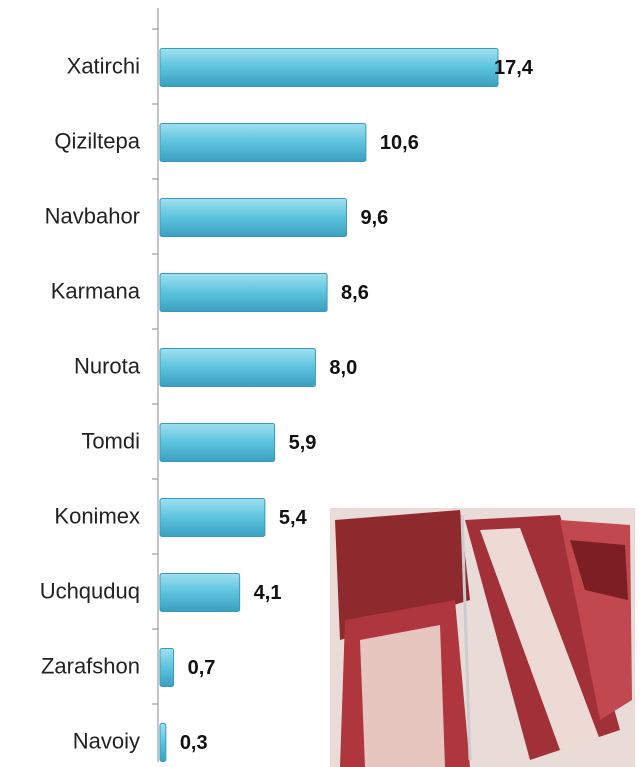 This screenshot has width=640, height=767. I want to click on category-label: Xatirchi, so click(103, 65).